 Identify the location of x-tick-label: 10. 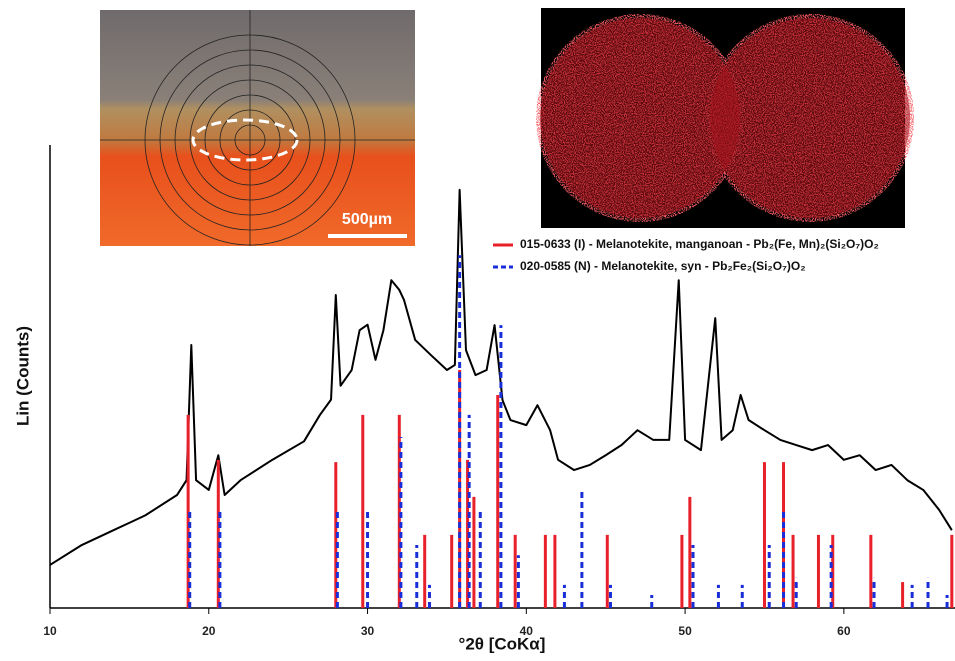
(50, 631).